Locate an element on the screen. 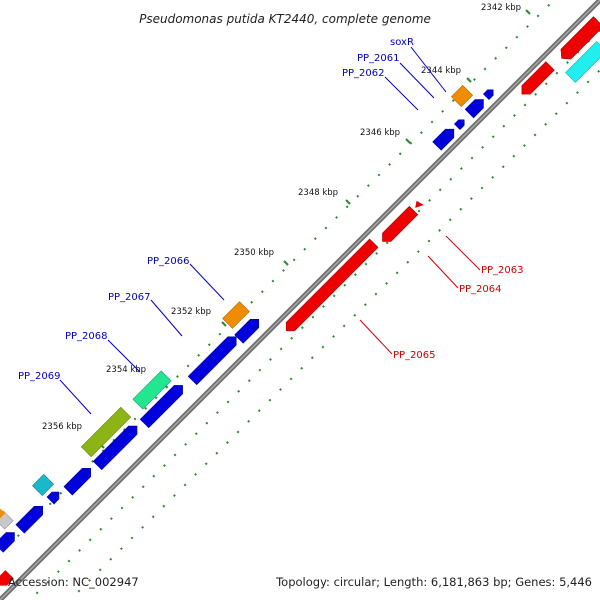  gene-pp2062 is located at coordinates (445, 138).